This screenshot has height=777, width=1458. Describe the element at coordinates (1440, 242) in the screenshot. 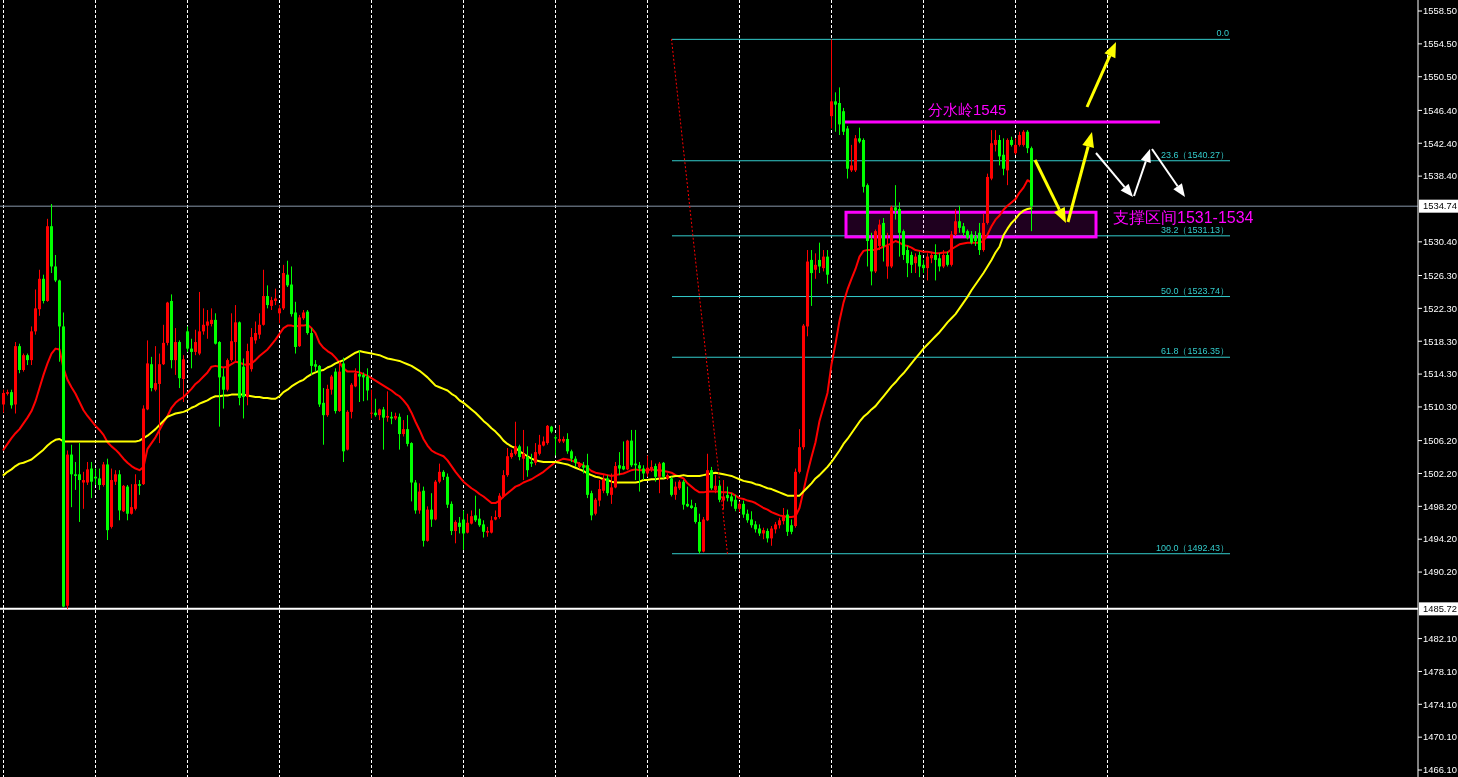

I see `y-tick-label: 1530.40` at that location.